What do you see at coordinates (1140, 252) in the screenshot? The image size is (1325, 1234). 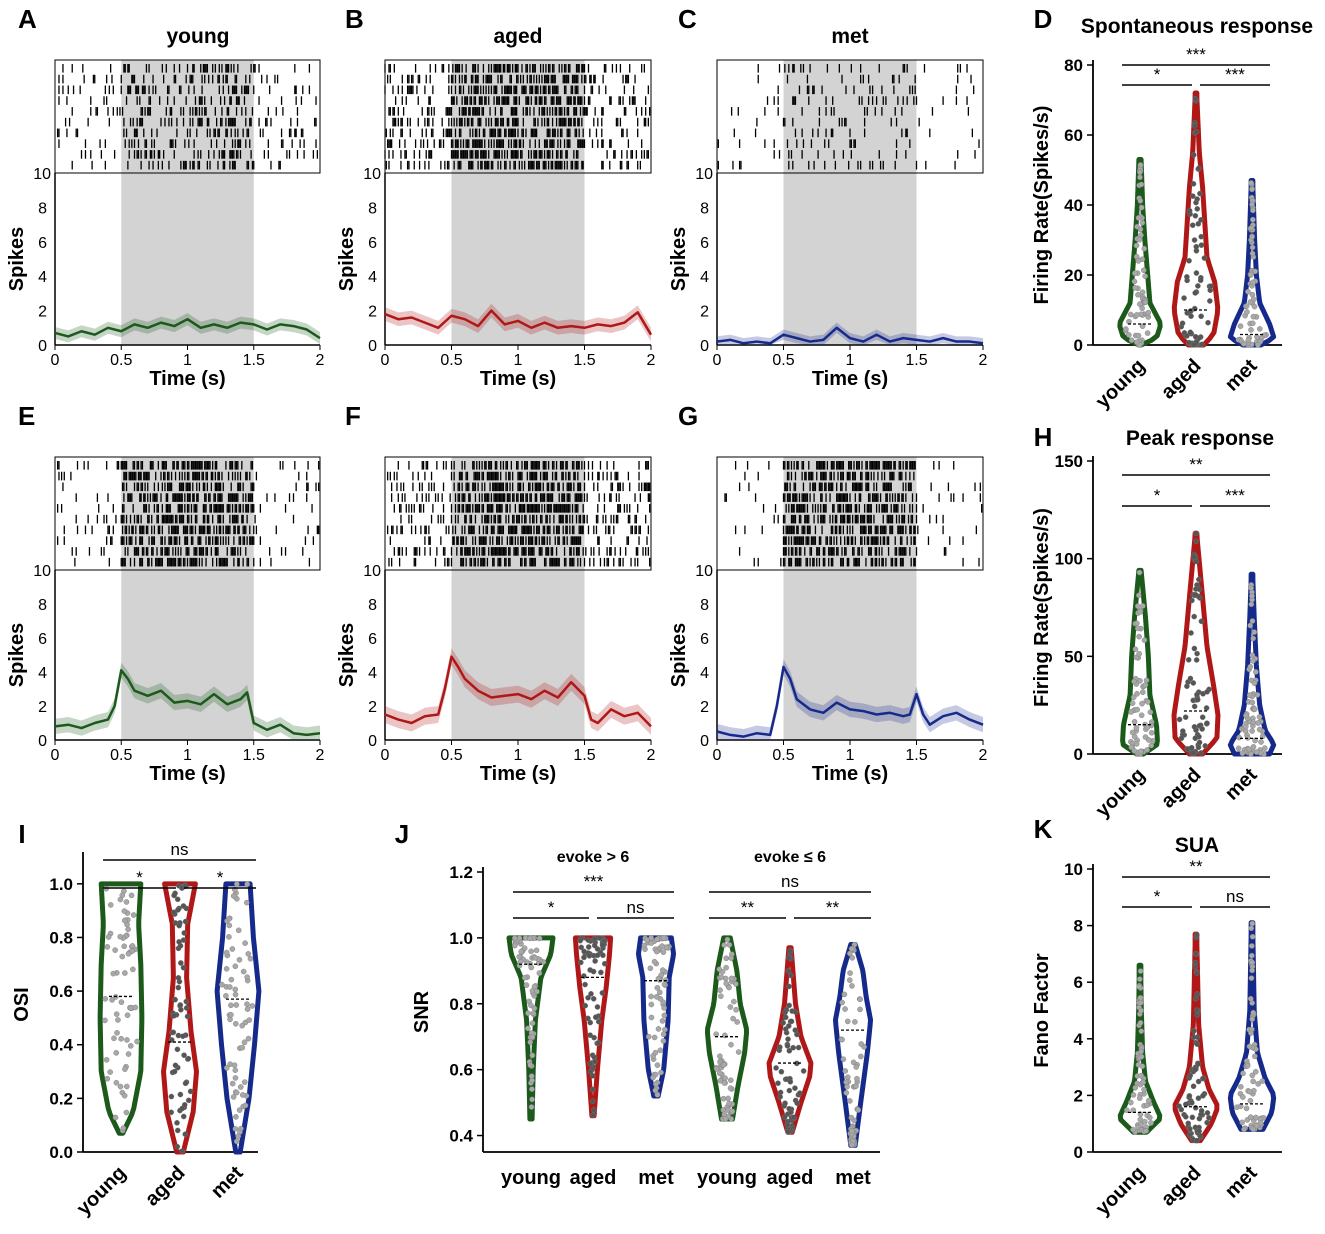 I see `violin-young` at bounding box center [1140, 252].